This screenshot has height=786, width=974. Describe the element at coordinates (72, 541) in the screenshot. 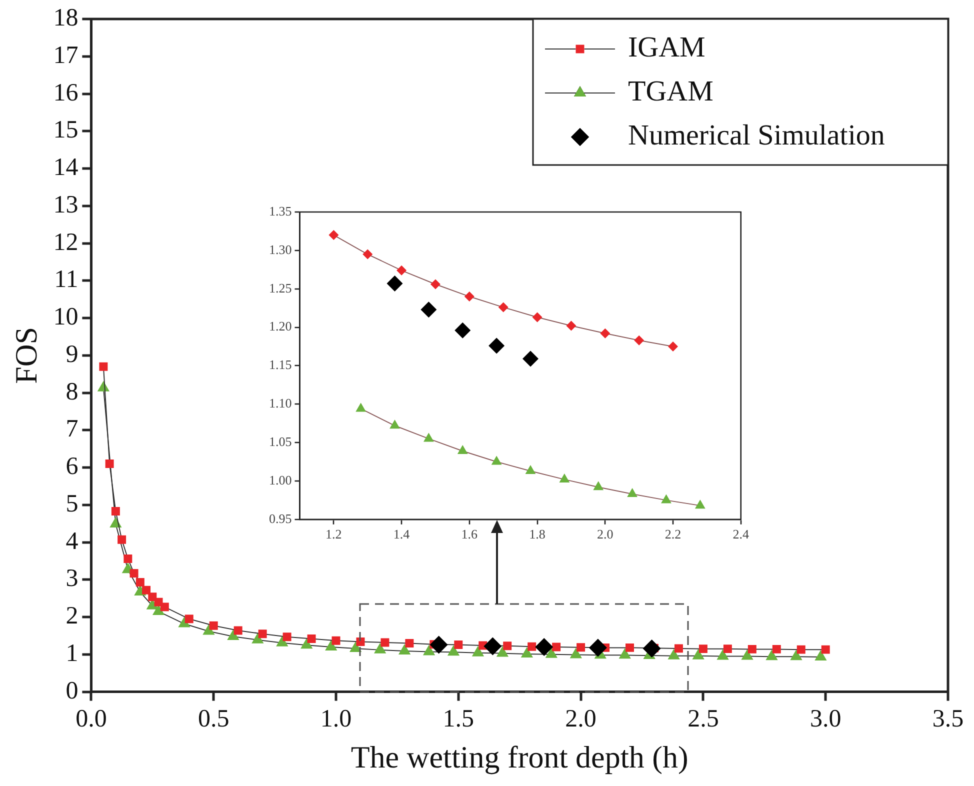

I see `y-tick-label: 4` at that location.